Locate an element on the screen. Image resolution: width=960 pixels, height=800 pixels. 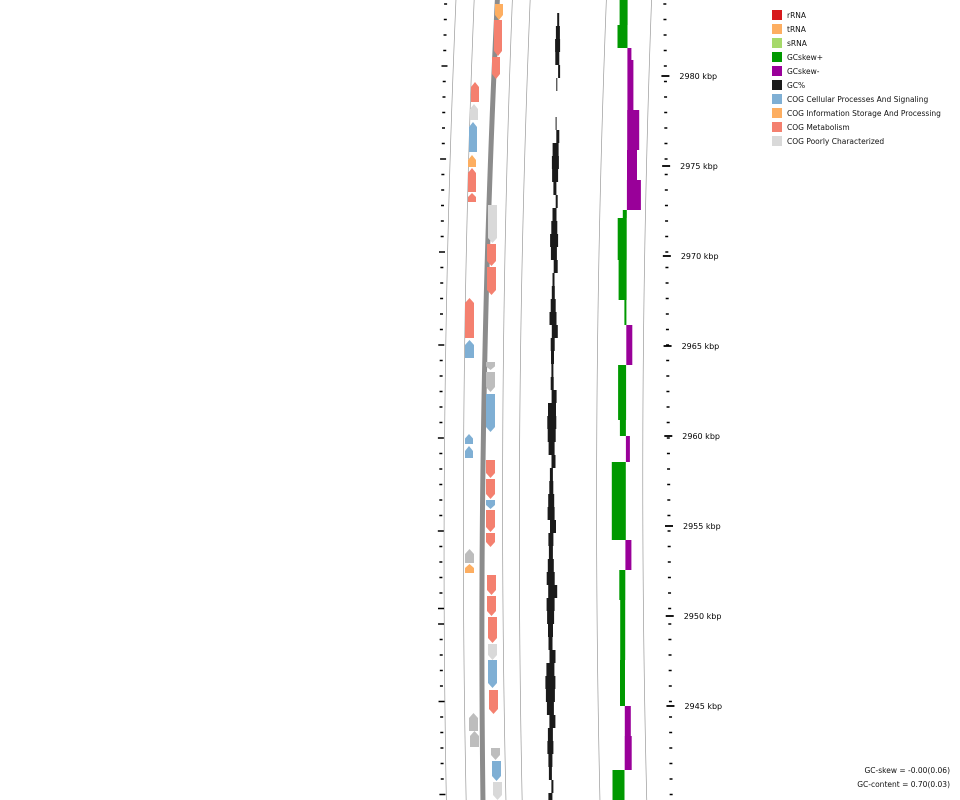
legend-label: COG Cellular Processes And Signaling is located at coordinates (858, 99).